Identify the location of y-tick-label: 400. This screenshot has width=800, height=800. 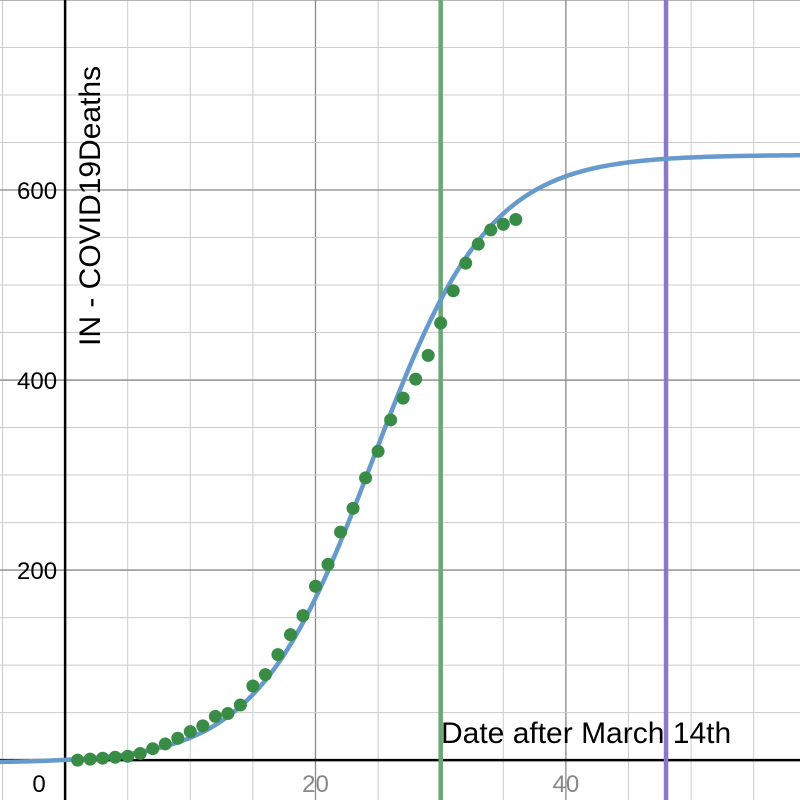
(37, 381).